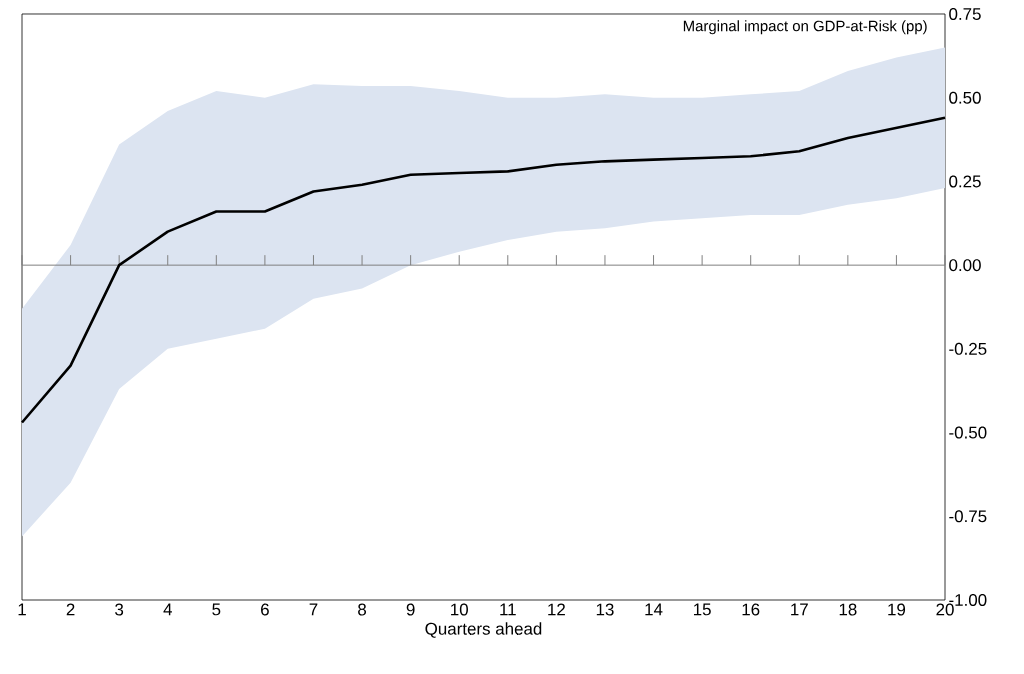  What do you see at coordinates (167, 609) in the screenshot?
I see `x-tick-label: 4` at bounding box center [167, 609].